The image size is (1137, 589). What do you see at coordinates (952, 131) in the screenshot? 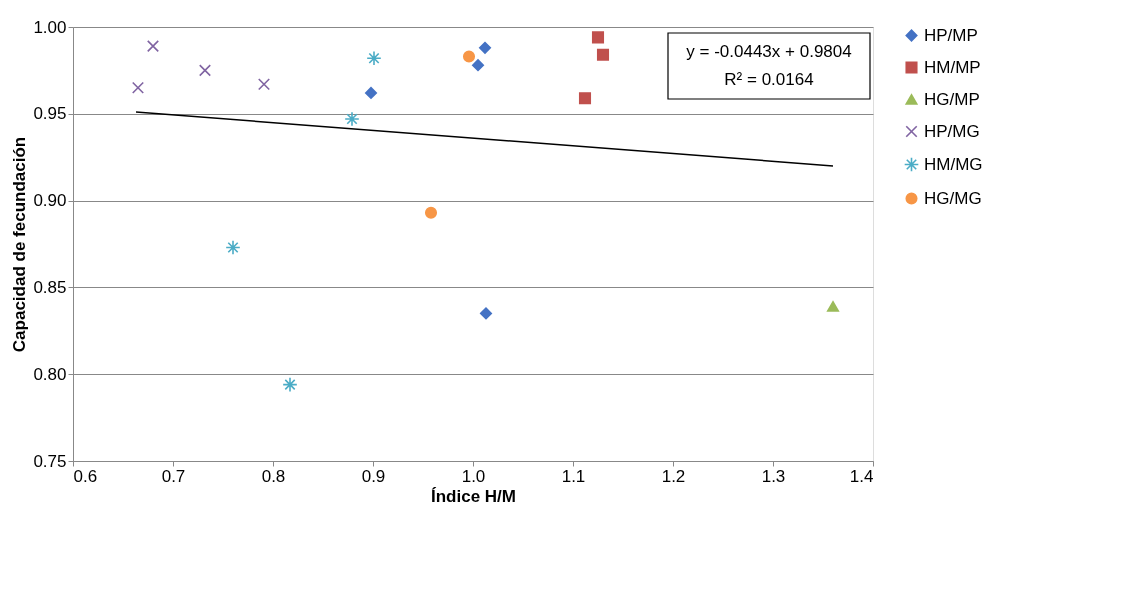
I see `legend-label: HP/MG` at bounding box center [952, 131].